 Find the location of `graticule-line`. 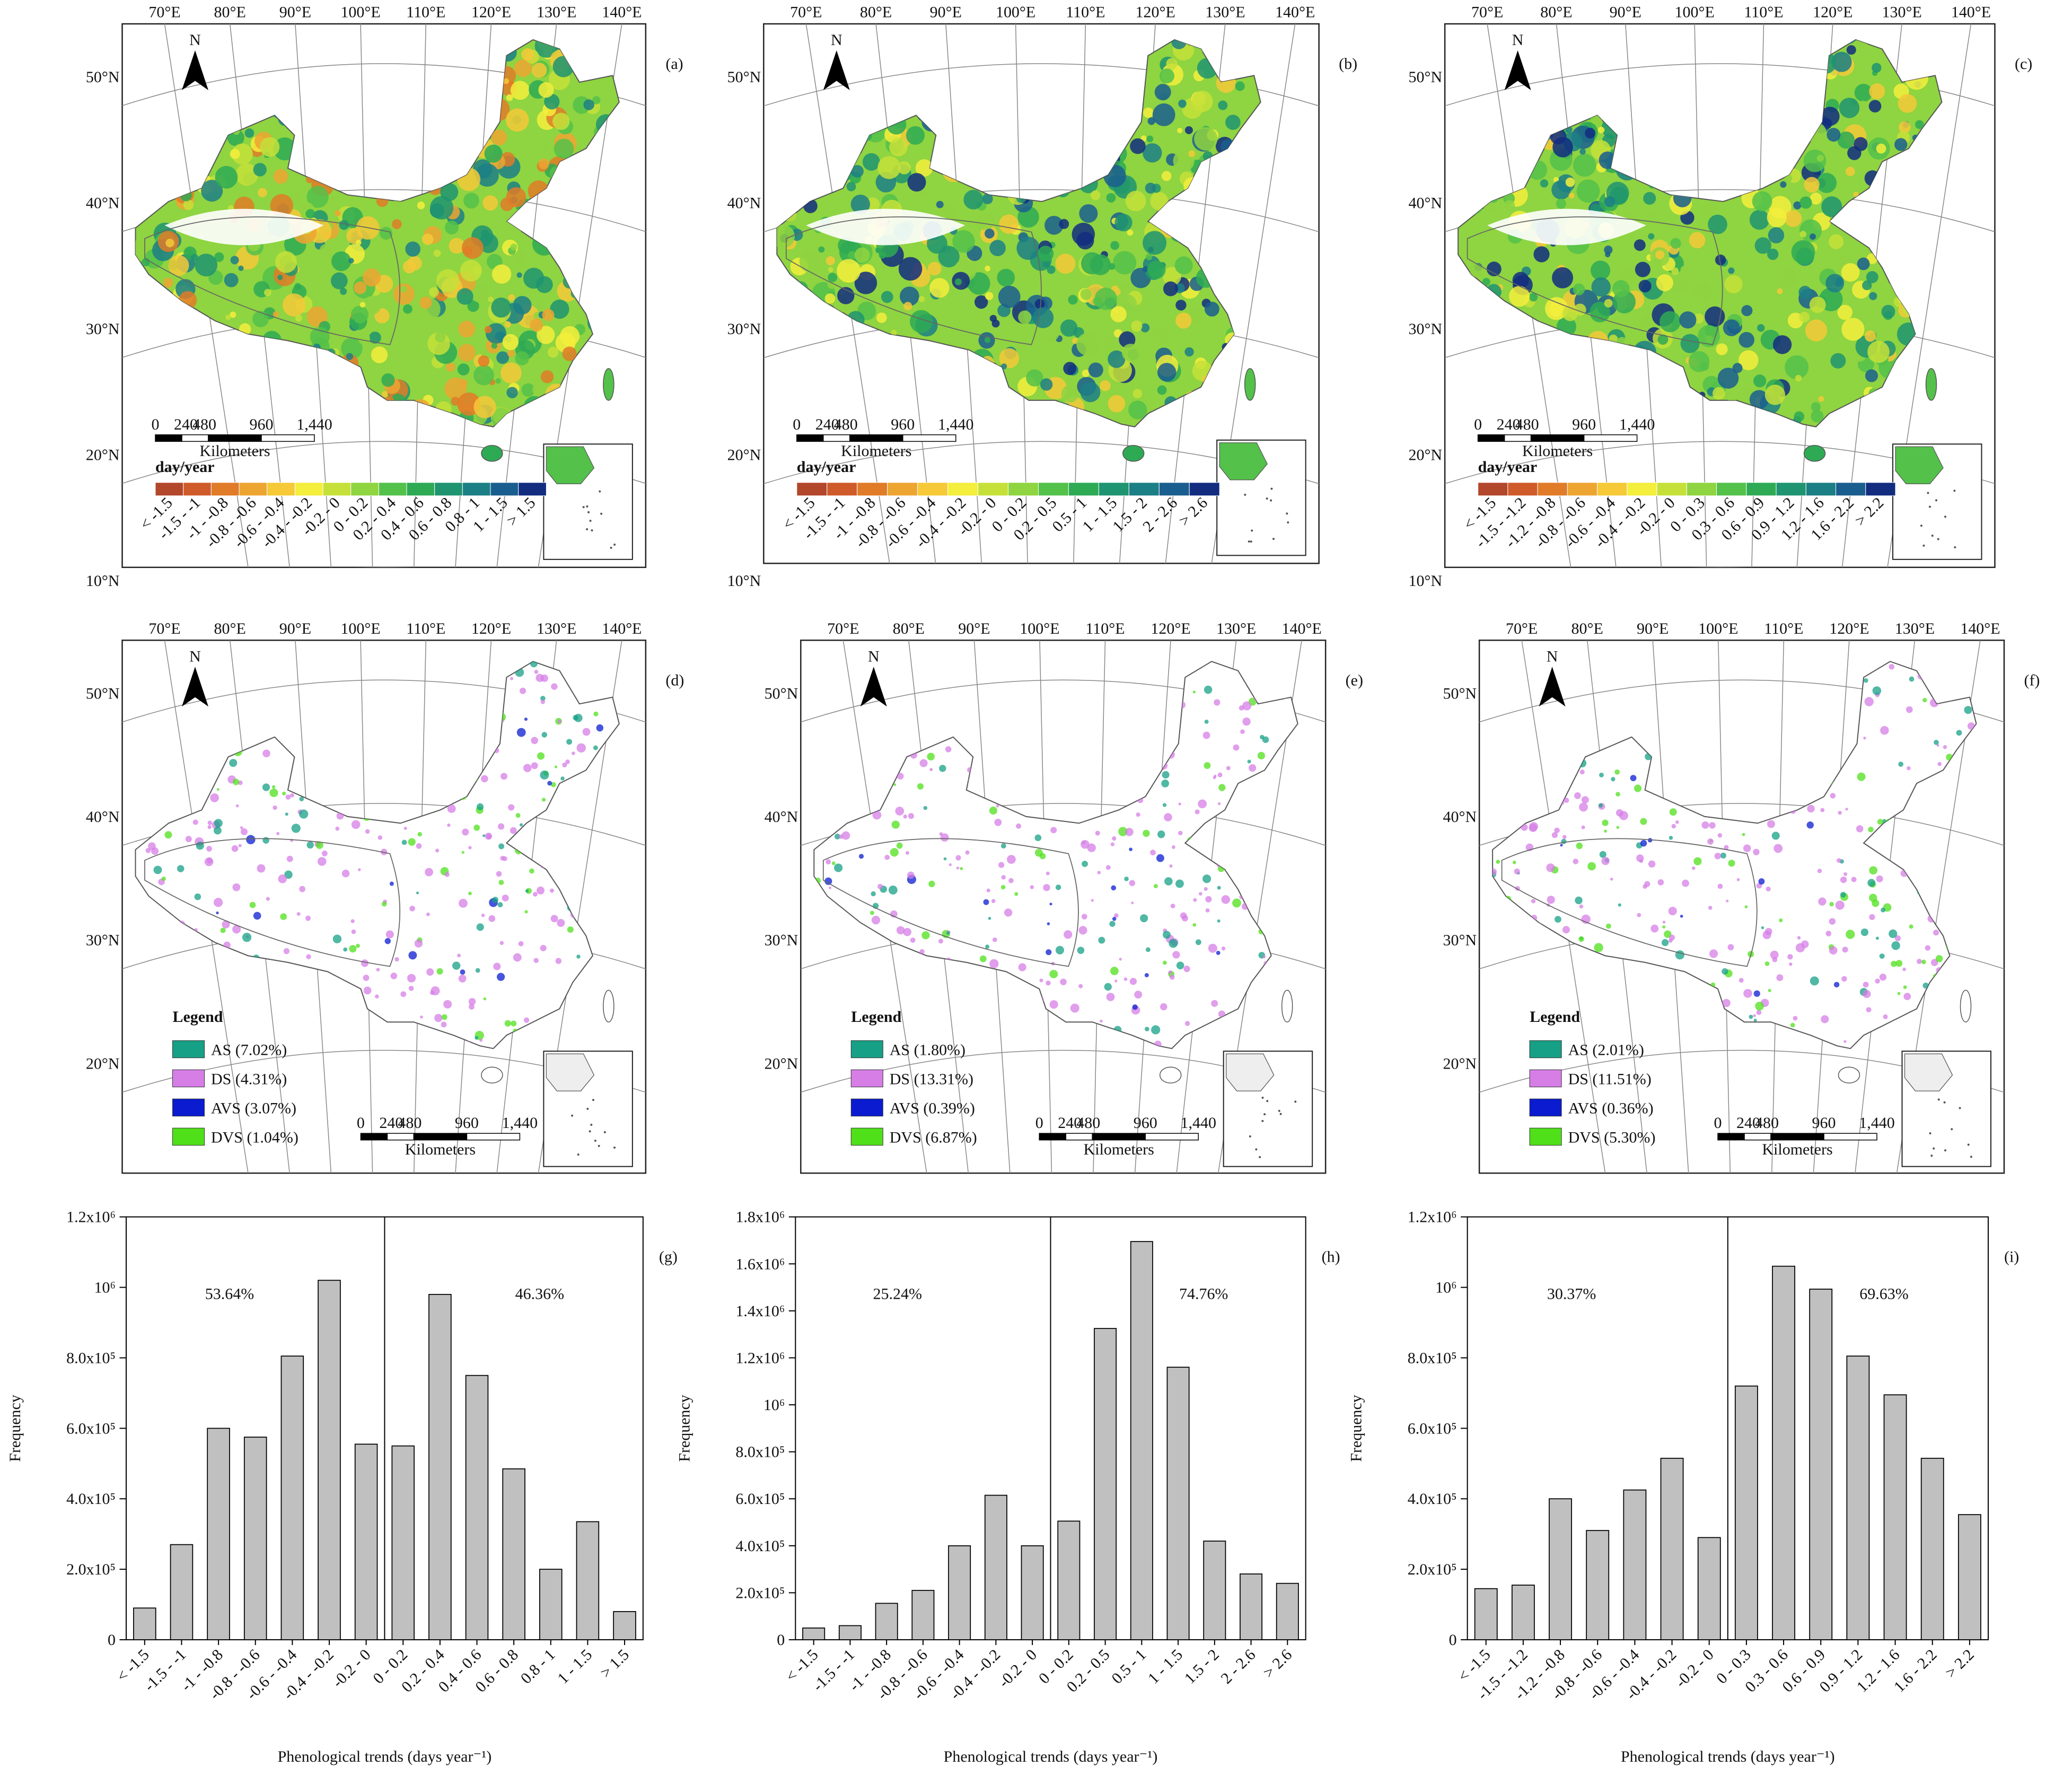

graticule-line is located at coordinates (384, 590).